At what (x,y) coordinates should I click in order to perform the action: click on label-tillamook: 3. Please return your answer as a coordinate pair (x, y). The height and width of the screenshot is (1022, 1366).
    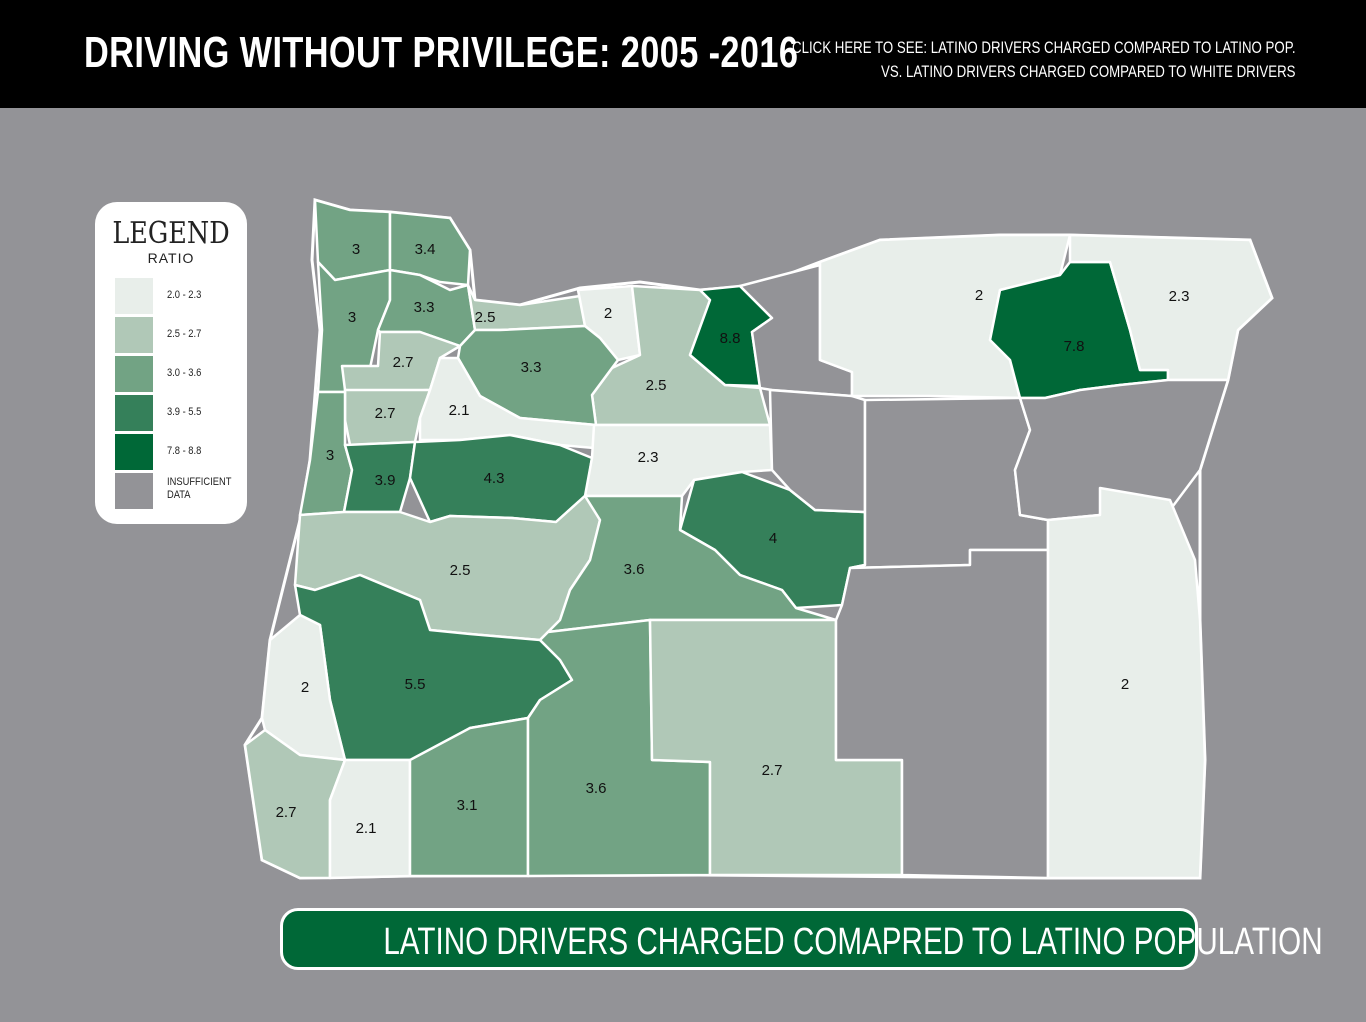
    Looking at the image, I should click on (352, 317).